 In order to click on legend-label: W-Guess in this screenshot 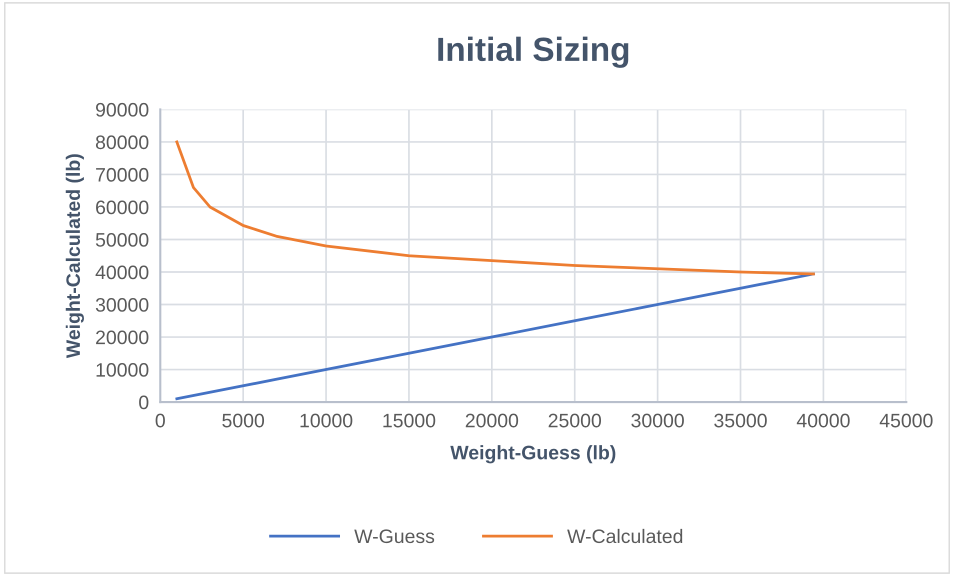, I will do `click(394, 536)`.